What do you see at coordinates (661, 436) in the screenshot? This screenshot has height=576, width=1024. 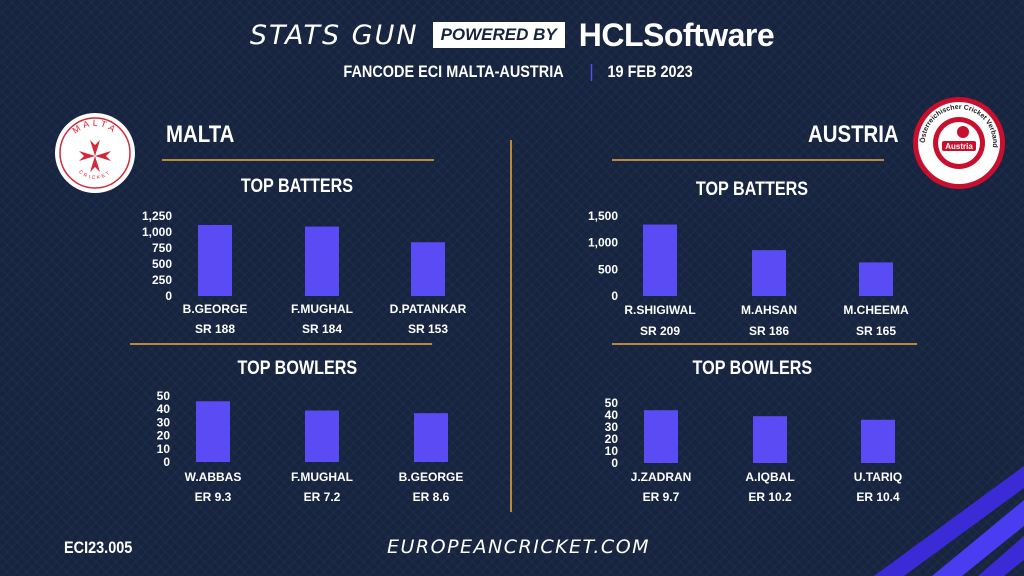 I see `bar-jzadran` at bounding box center [661, 436].